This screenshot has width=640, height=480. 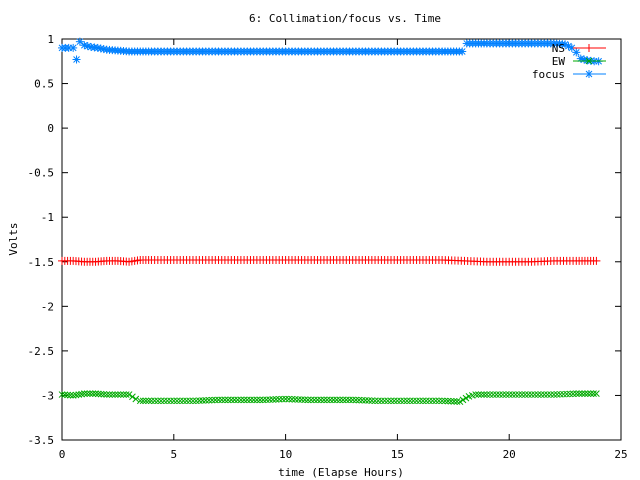 What do you see at coordinates (50, 128) in the screenshot?
I see `y-tick-label: 0` at bounding box center [50, 128].